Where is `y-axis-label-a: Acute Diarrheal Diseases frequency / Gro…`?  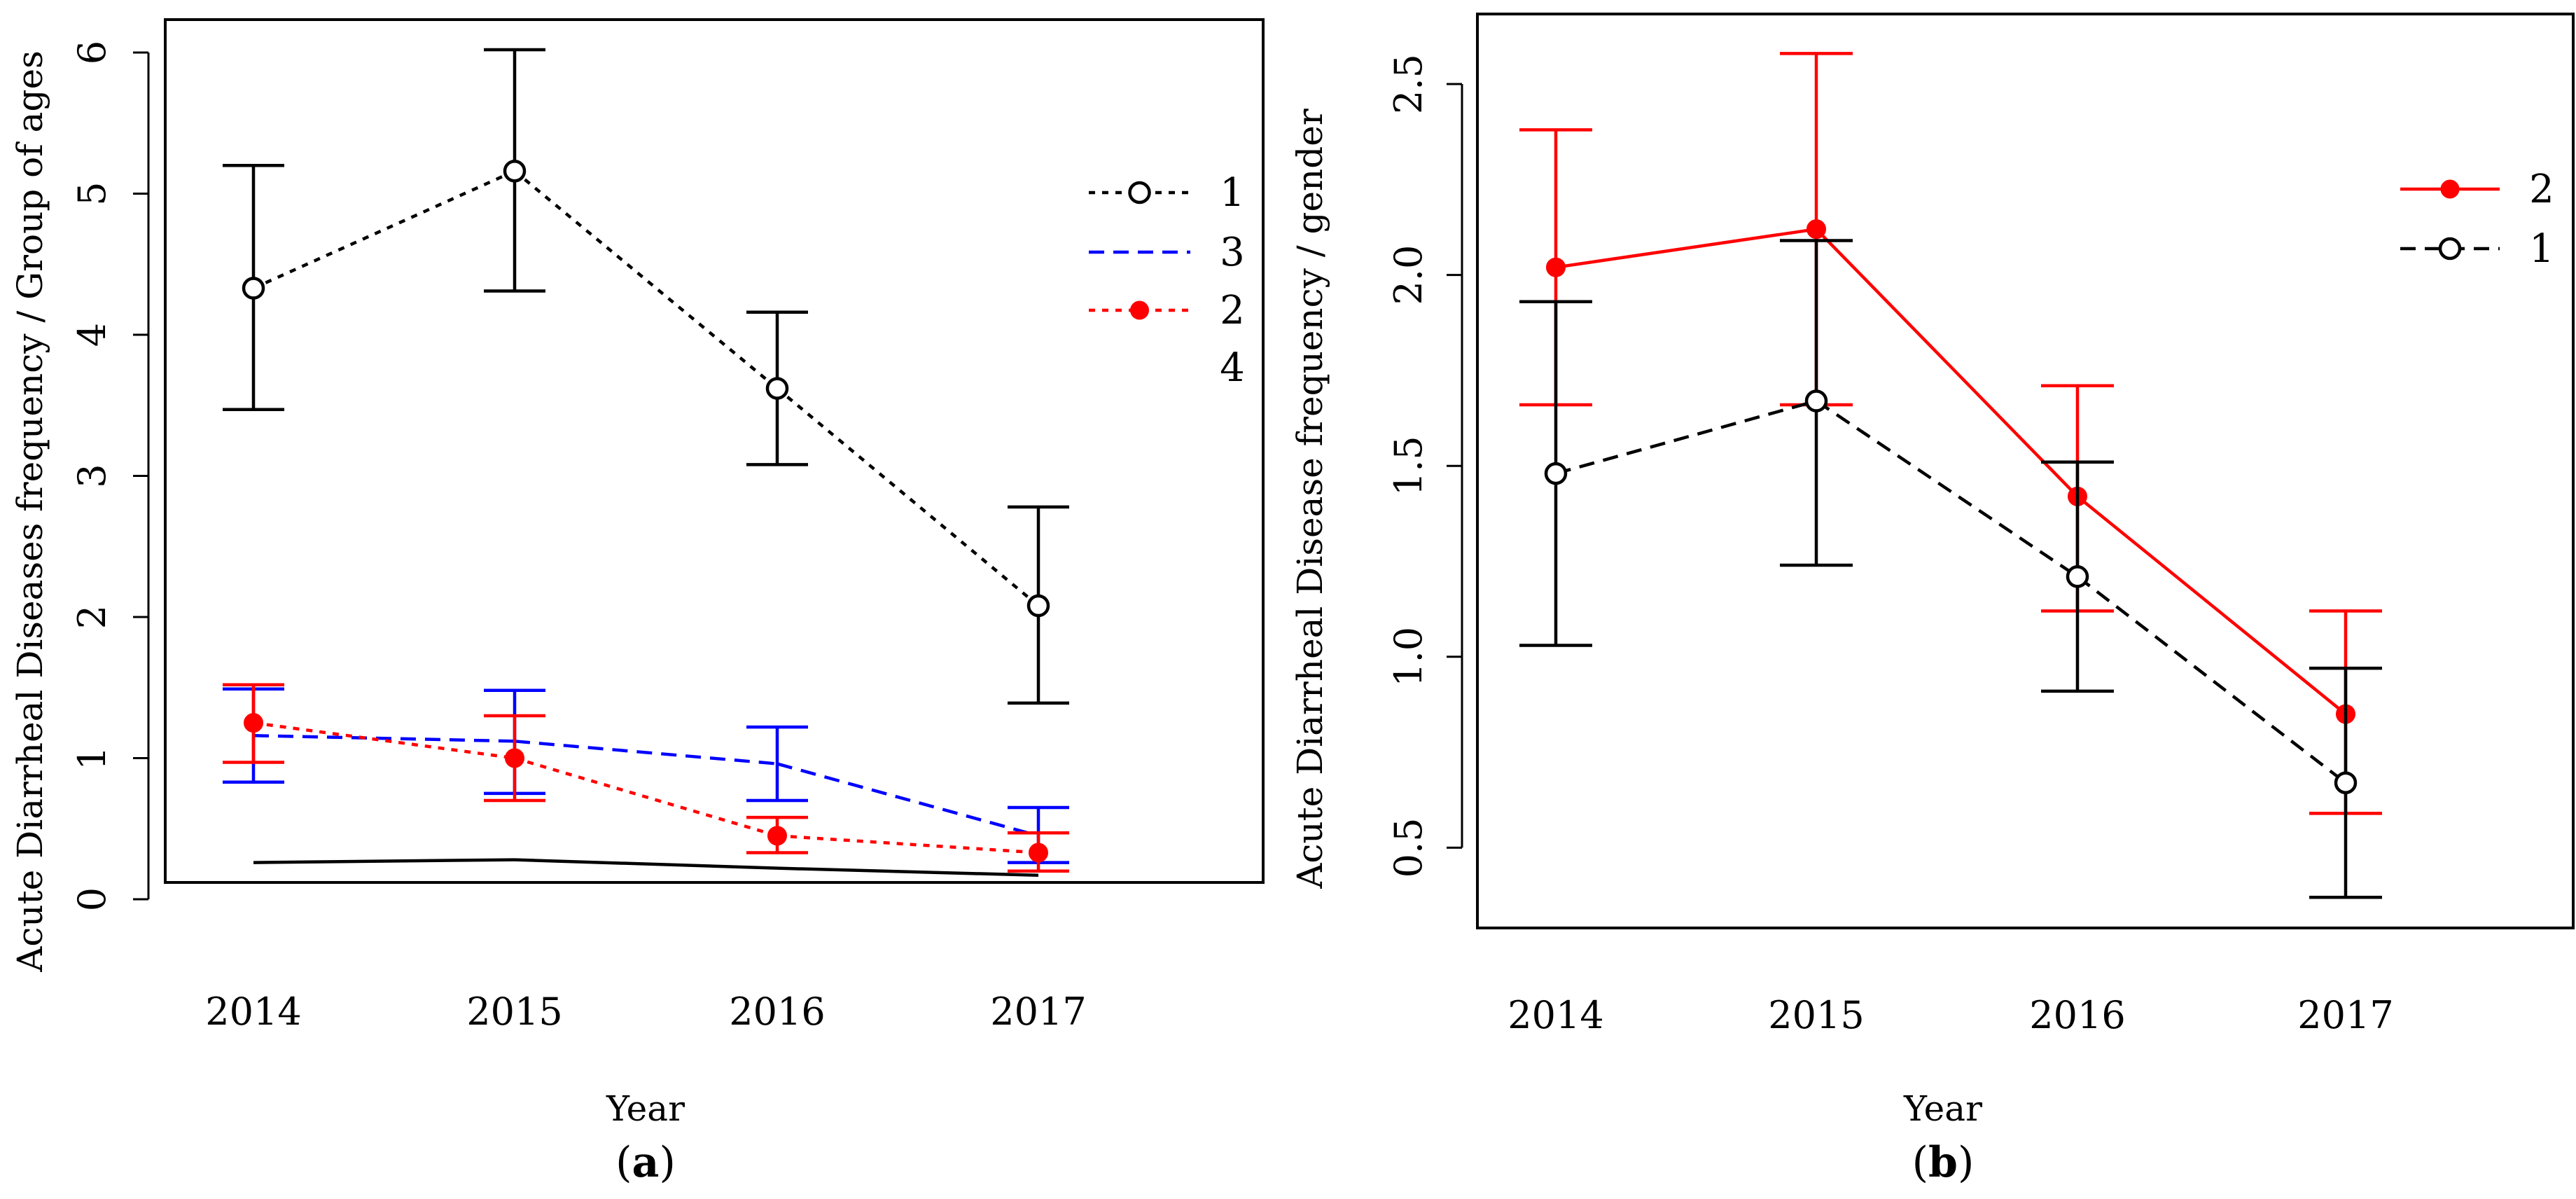
y-axis-label-a: Acute Diarrheal Diseases frequency / Gro… is located at coordinates (30, 511).